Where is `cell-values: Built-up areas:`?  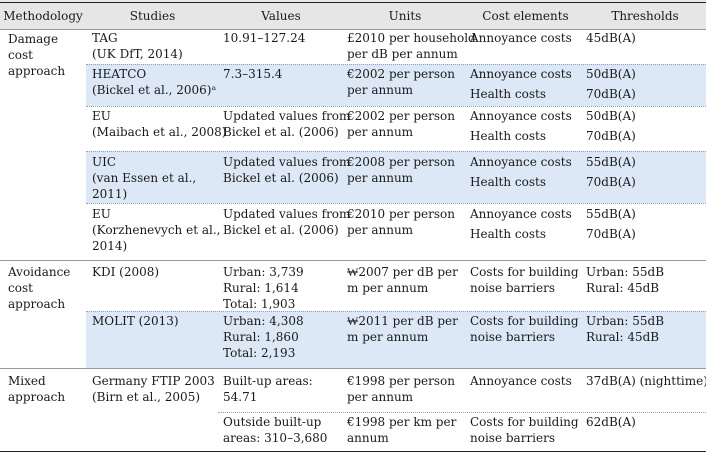
cell-values: Built-up areas: is located at coordinates (268, 381).